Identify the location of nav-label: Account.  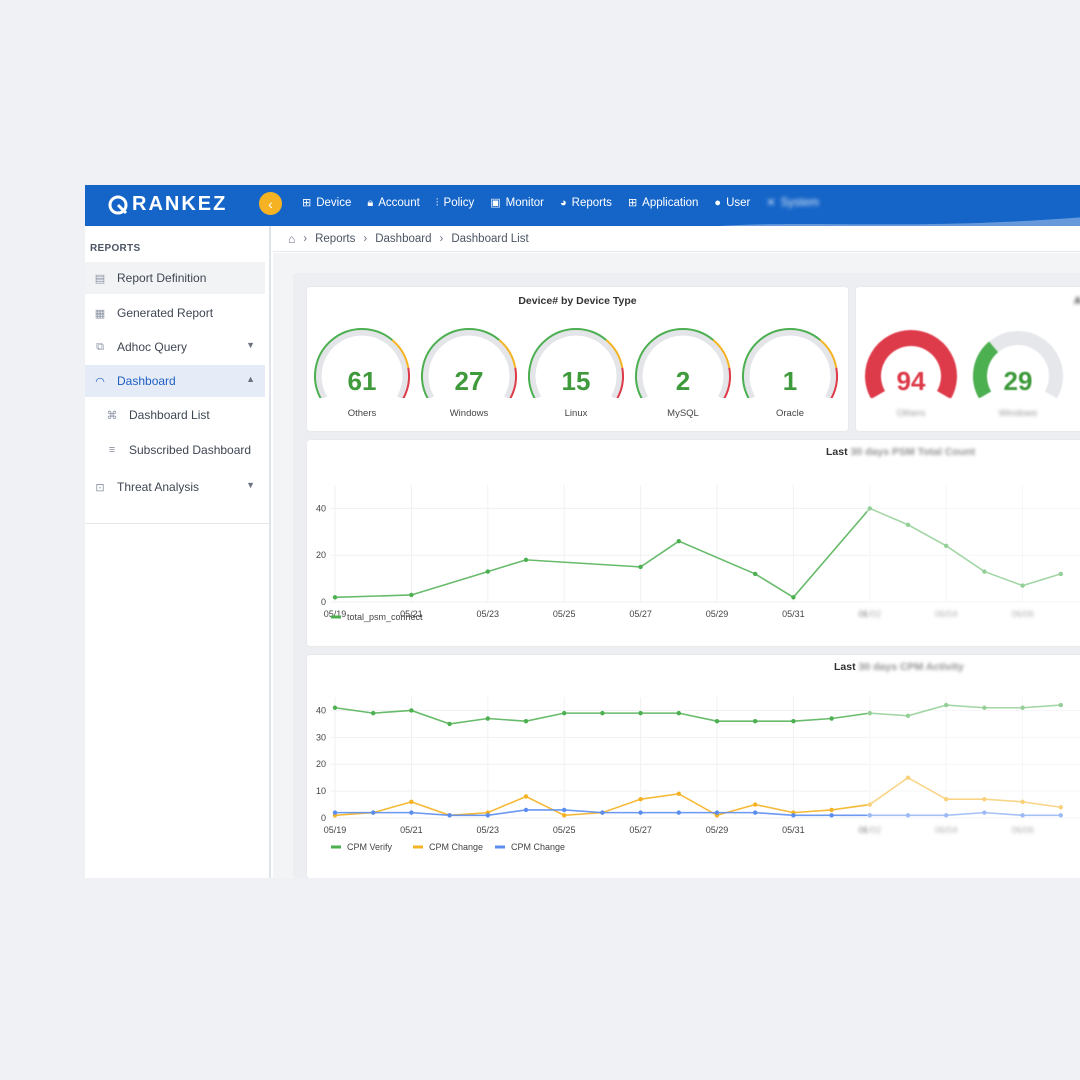
(399, 203).